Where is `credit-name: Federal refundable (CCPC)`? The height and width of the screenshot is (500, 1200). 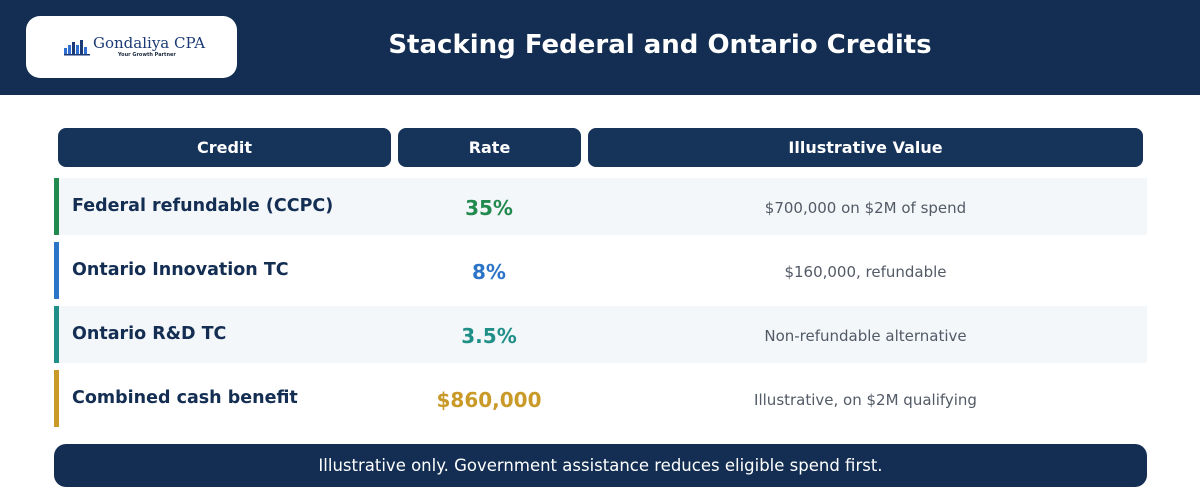 credit-name: Federal refundable (CCPC) is located at coordinates (203, 206).